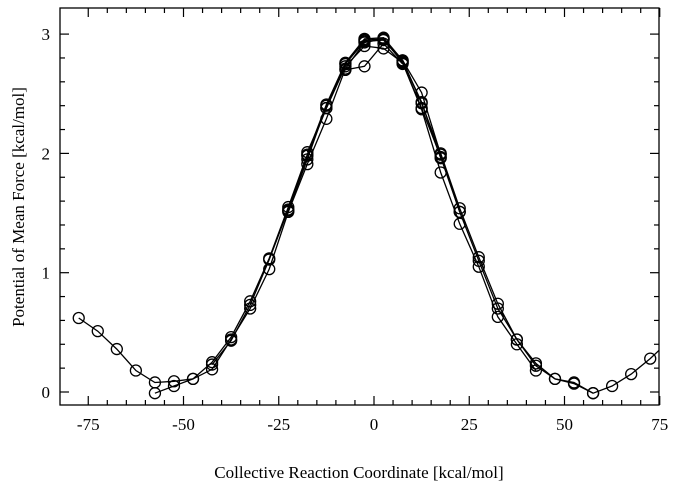  What do you see at coordinates (46, 153) in the screenshot?
I see `y-tick-label: 2` at bounding box center [46, 153].